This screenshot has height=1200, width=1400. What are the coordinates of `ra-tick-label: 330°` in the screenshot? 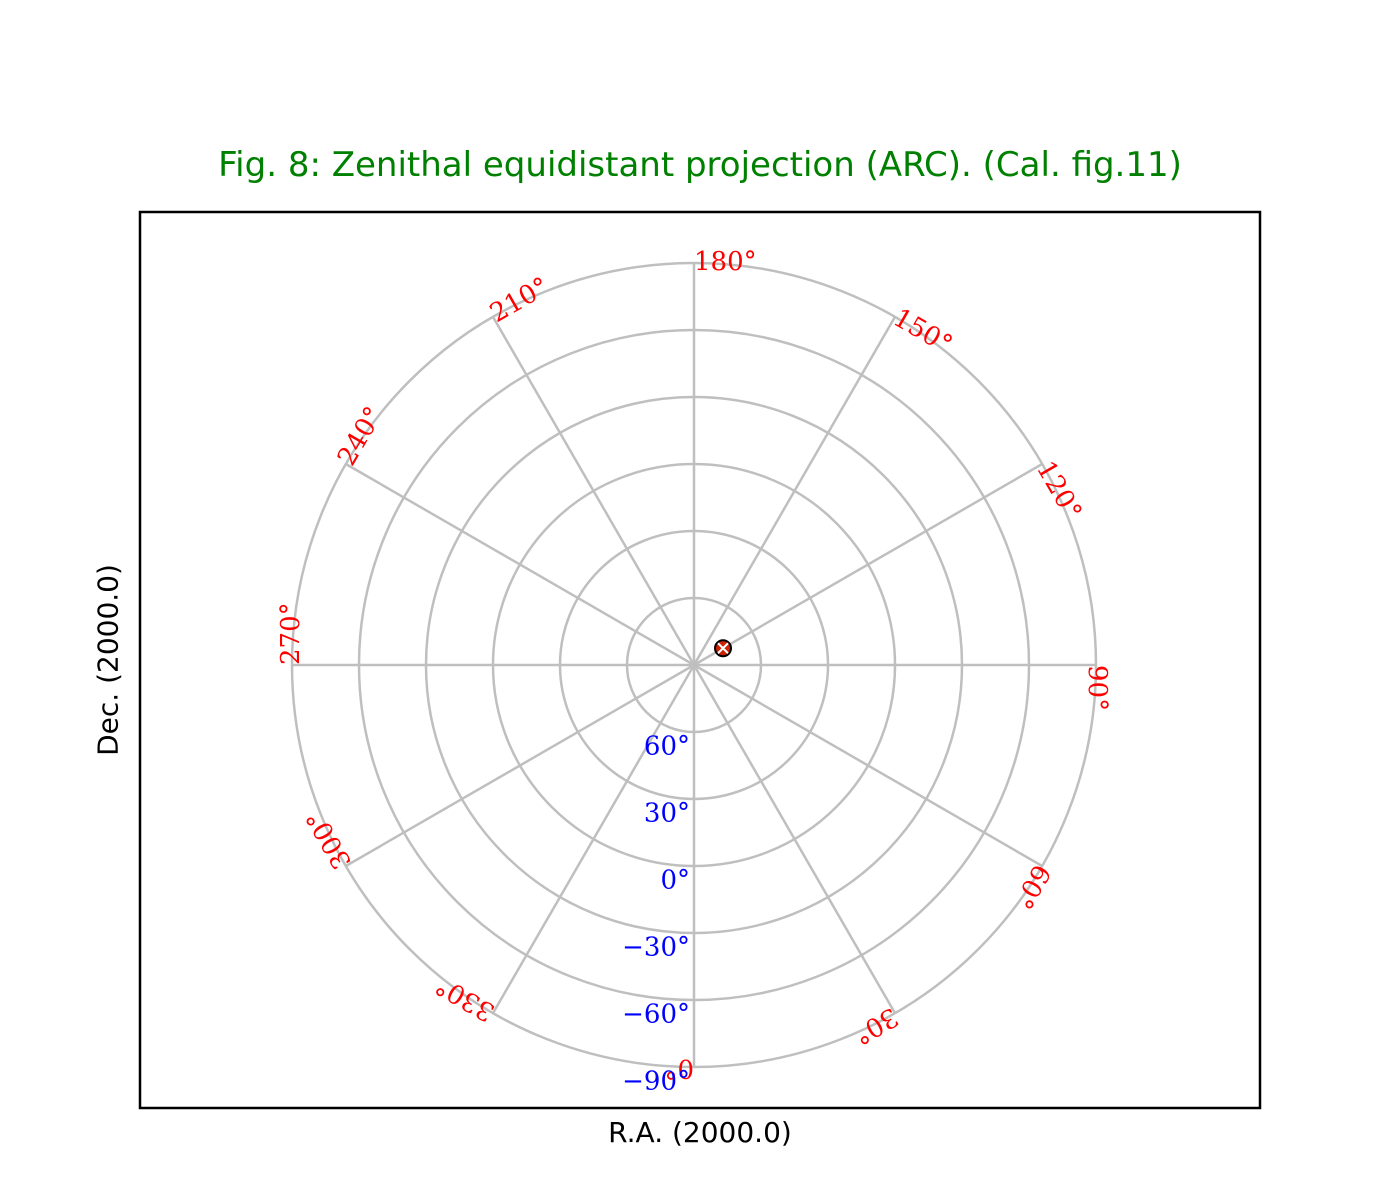 It's located at (465, 998).